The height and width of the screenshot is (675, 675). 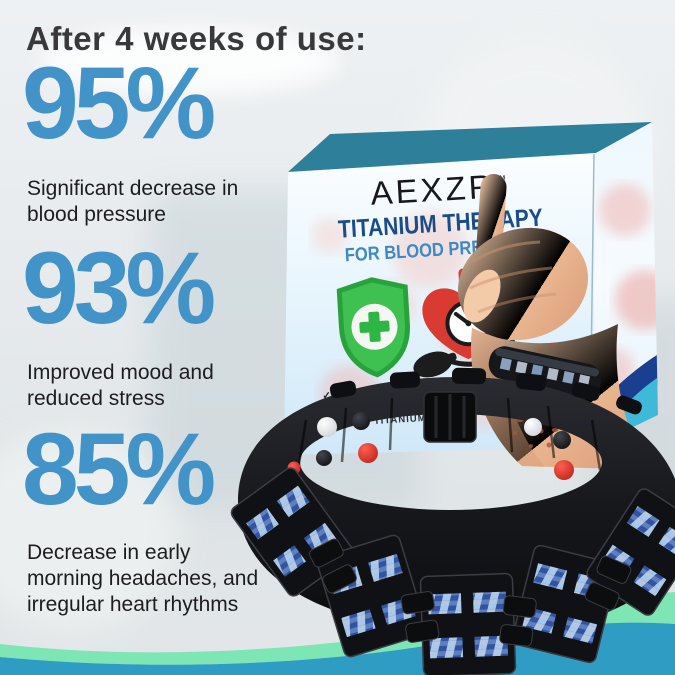 I want to click on stat-value-85: 85%, so click(x=119, y=469).